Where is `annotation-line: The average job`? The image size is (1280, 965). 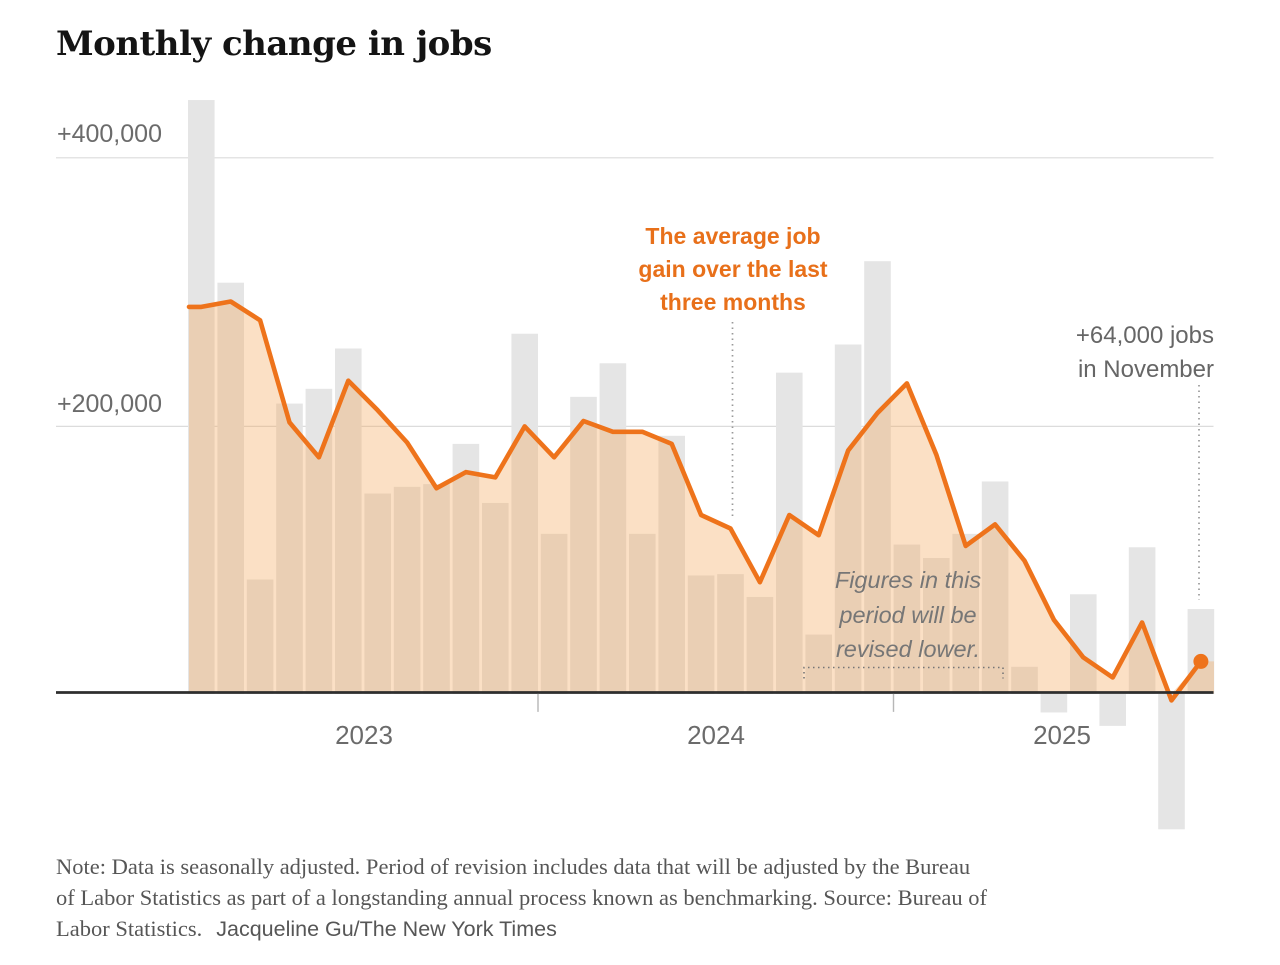 annotation-line: The average job is located at coordinates (733, 236).